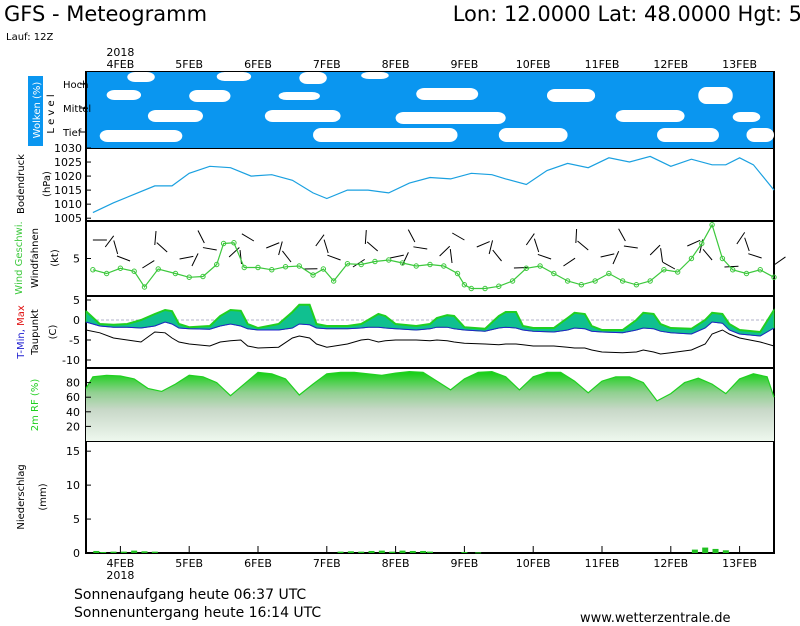 This screenshot has height=626, width=800. Describe the element at coordinates (73, 451) in the screenshot. I see `precip-tick-label: 15` at that location.